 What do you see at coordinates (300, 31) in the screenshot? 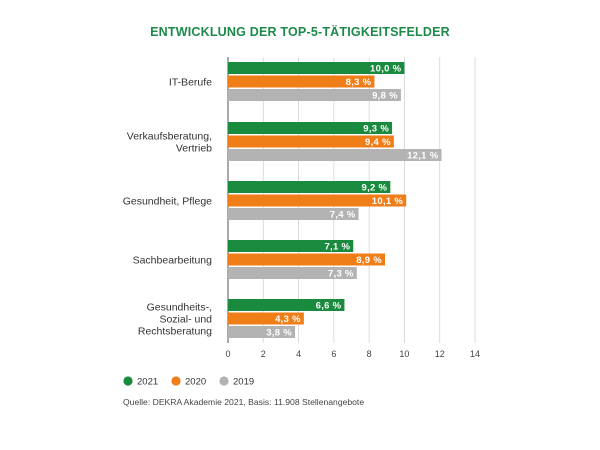
I see `chart-title: ENTWICKLUNG DER TOP-5-TÄTIGKEITSFELDER` at bounding box center [300, 31].